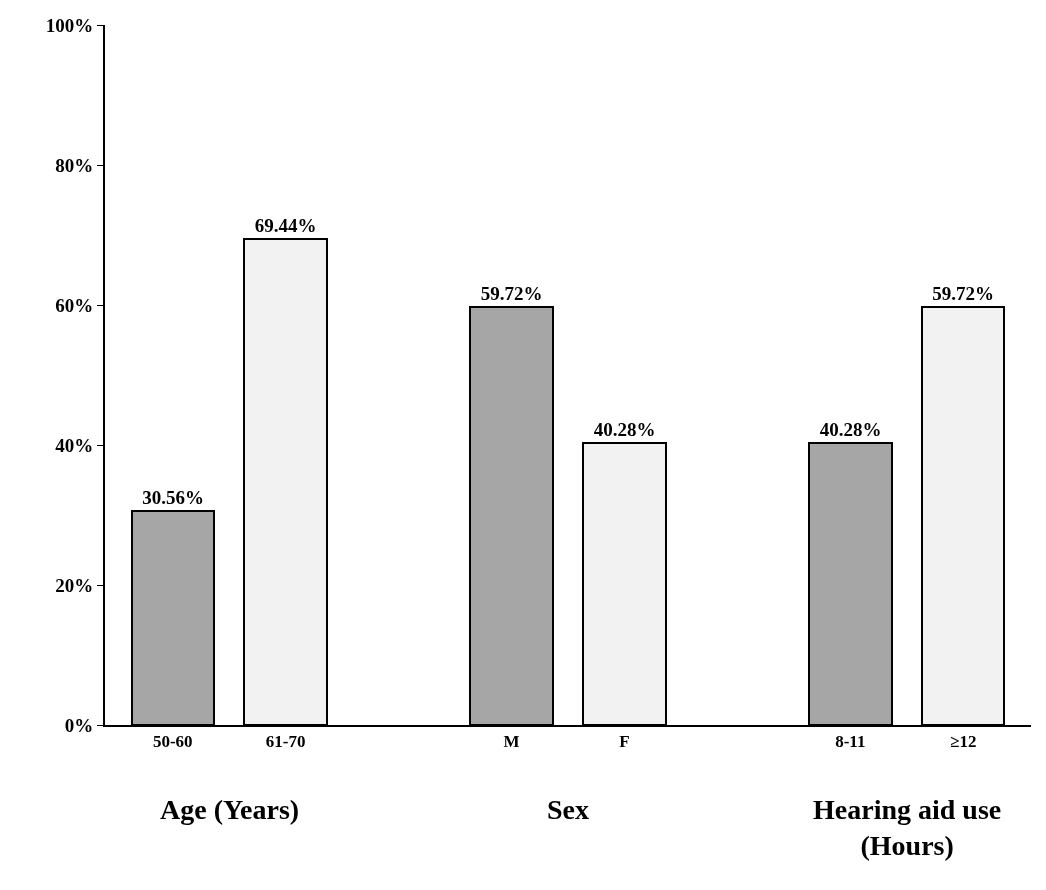  What do you see at coordinates (568, 809) in the screenshot?
I see `text: Sex` at bounding box center [568, 809].